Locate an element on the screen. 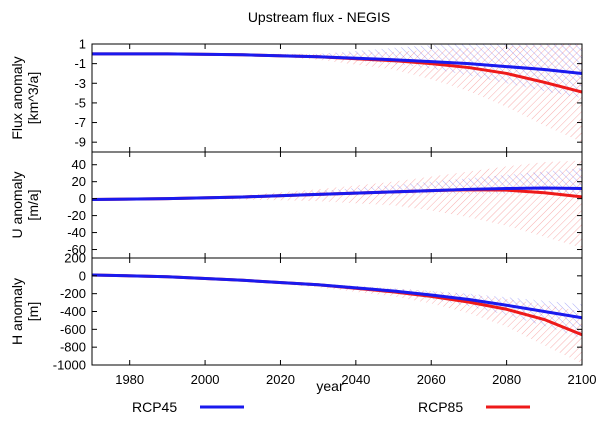 Image resolution: width=603 pixels, height=421 pixels. y-tick-label-u: 40 is located at coordinates (79, 164).